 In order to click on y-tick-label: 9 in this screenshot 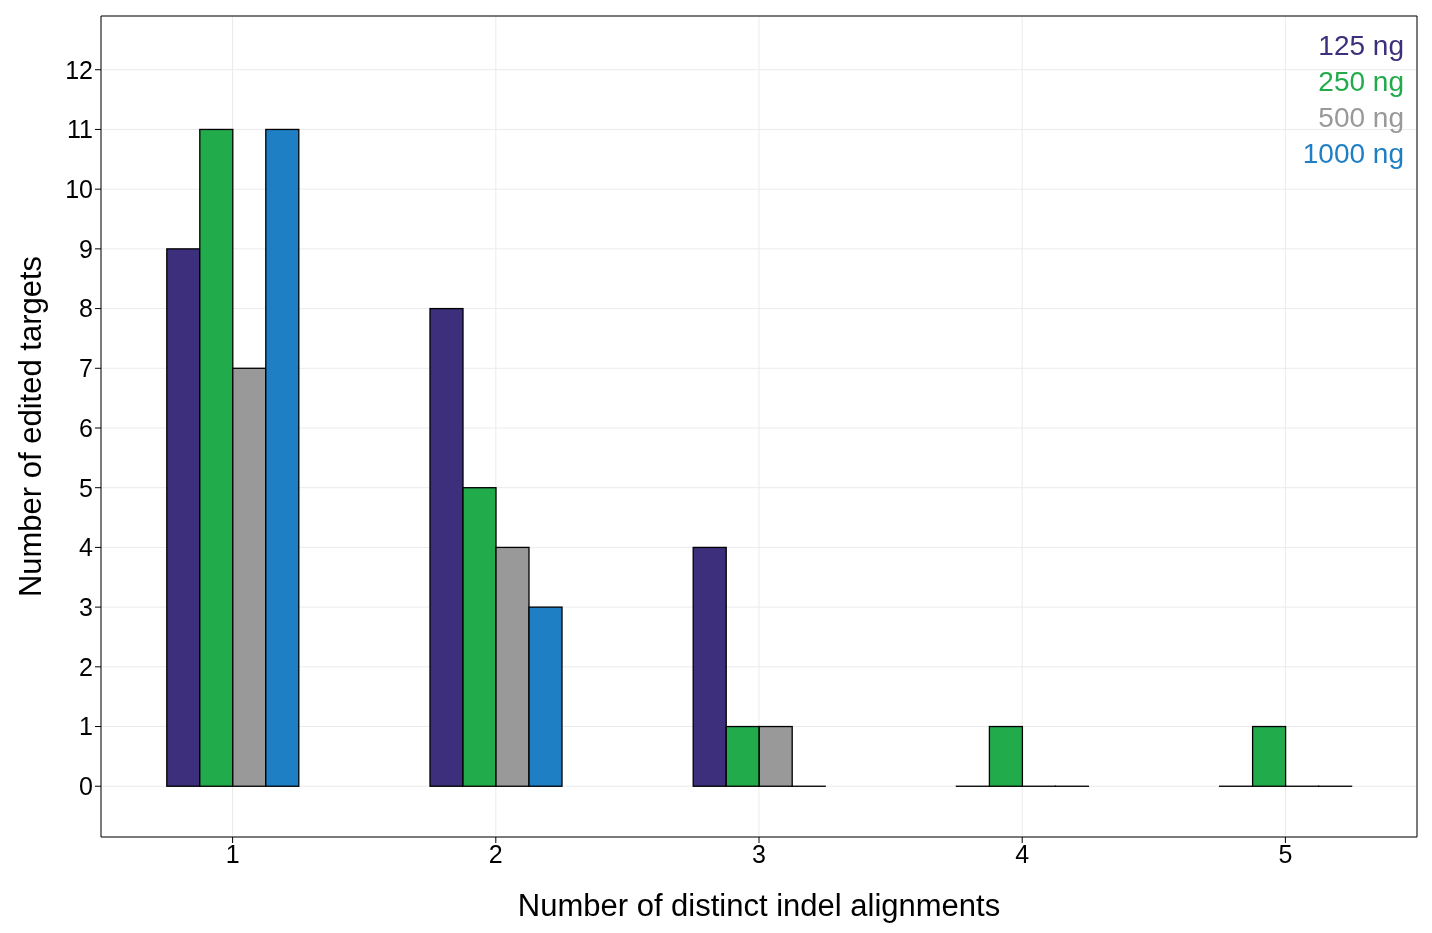, I will do `click(86, 248)`.